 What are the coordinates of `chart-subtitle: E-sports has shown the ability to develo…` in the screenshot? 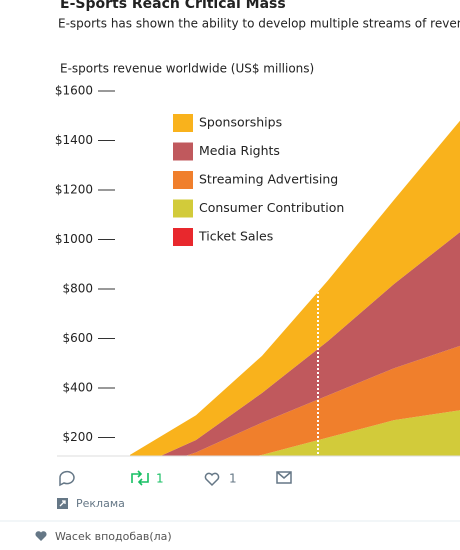 It's located at (259, 24).